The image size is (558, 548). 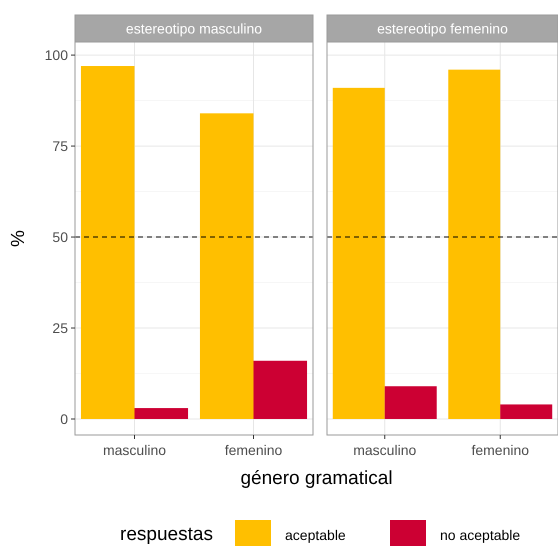 What do you see at coordinates (316, 478) in the screenshot?
I see `x-axis-title: género gramatical` at bounding box center [316, 478].